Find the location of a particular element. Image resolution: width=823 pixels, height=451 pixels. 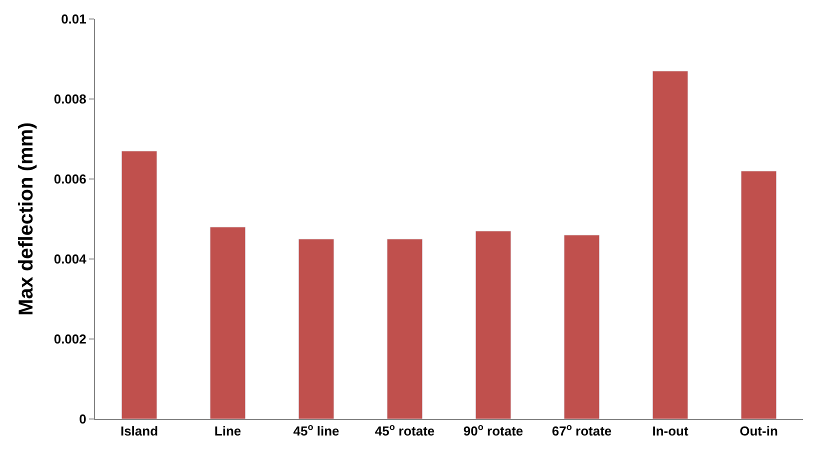

x-tick-label: Line is located at coordinates (228, 431).